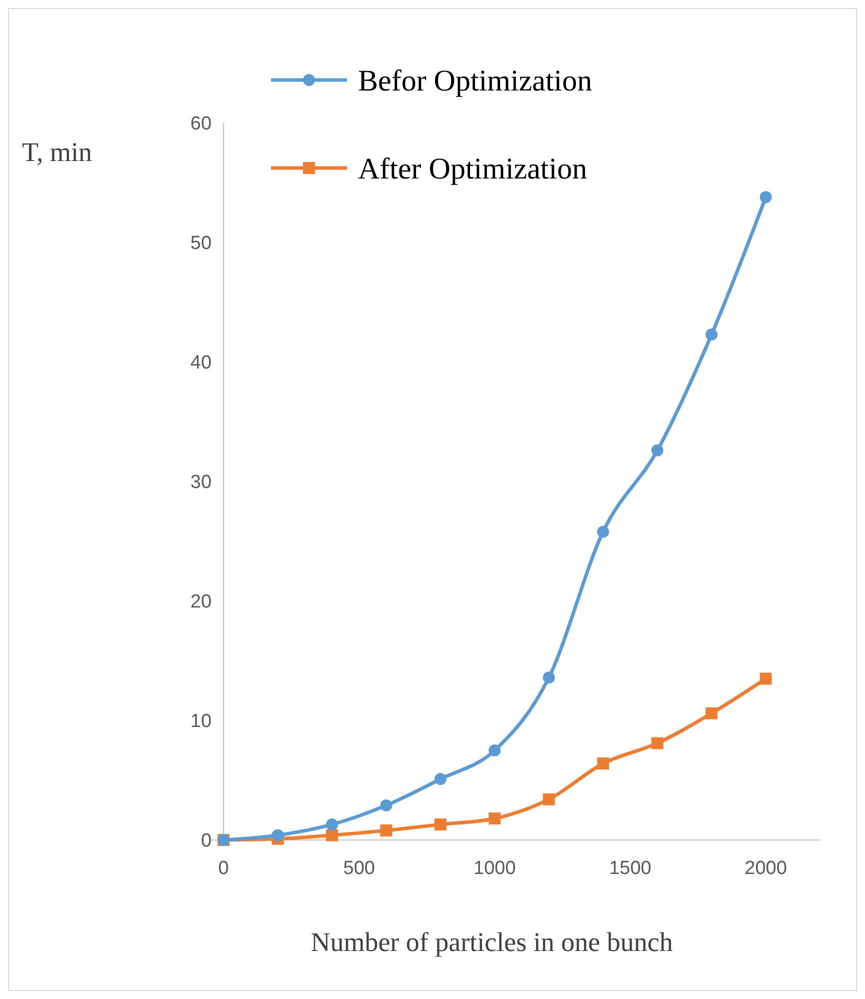  I want to click on x-tick-label: 1500, so click(630, 868).